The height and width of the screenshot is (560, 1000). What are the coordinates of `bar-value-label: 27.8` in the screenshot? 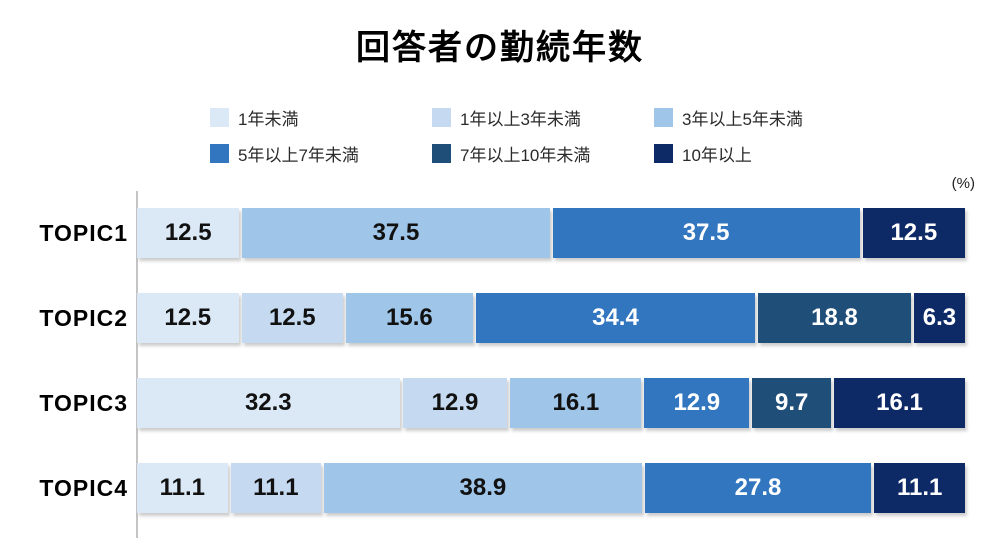 It's located at (758, 487).